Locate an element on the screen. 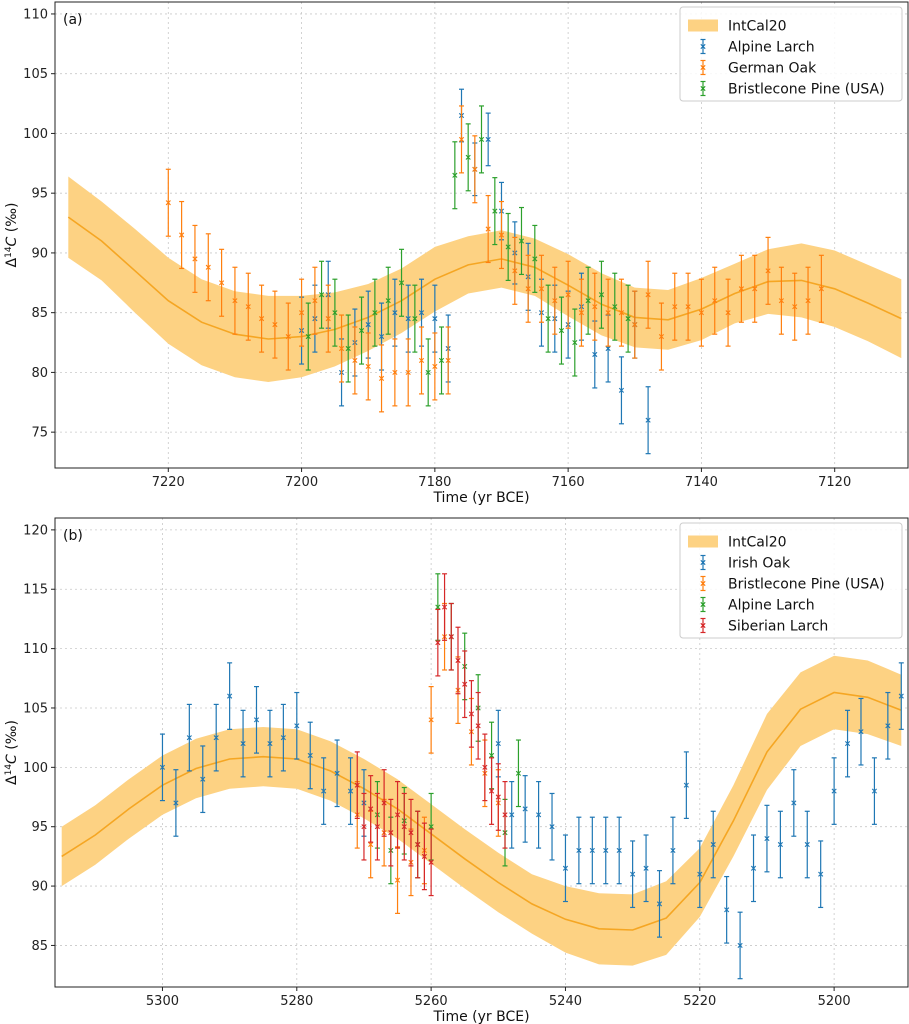  y-tick-label: 90 is located at coordinates (39, 253).